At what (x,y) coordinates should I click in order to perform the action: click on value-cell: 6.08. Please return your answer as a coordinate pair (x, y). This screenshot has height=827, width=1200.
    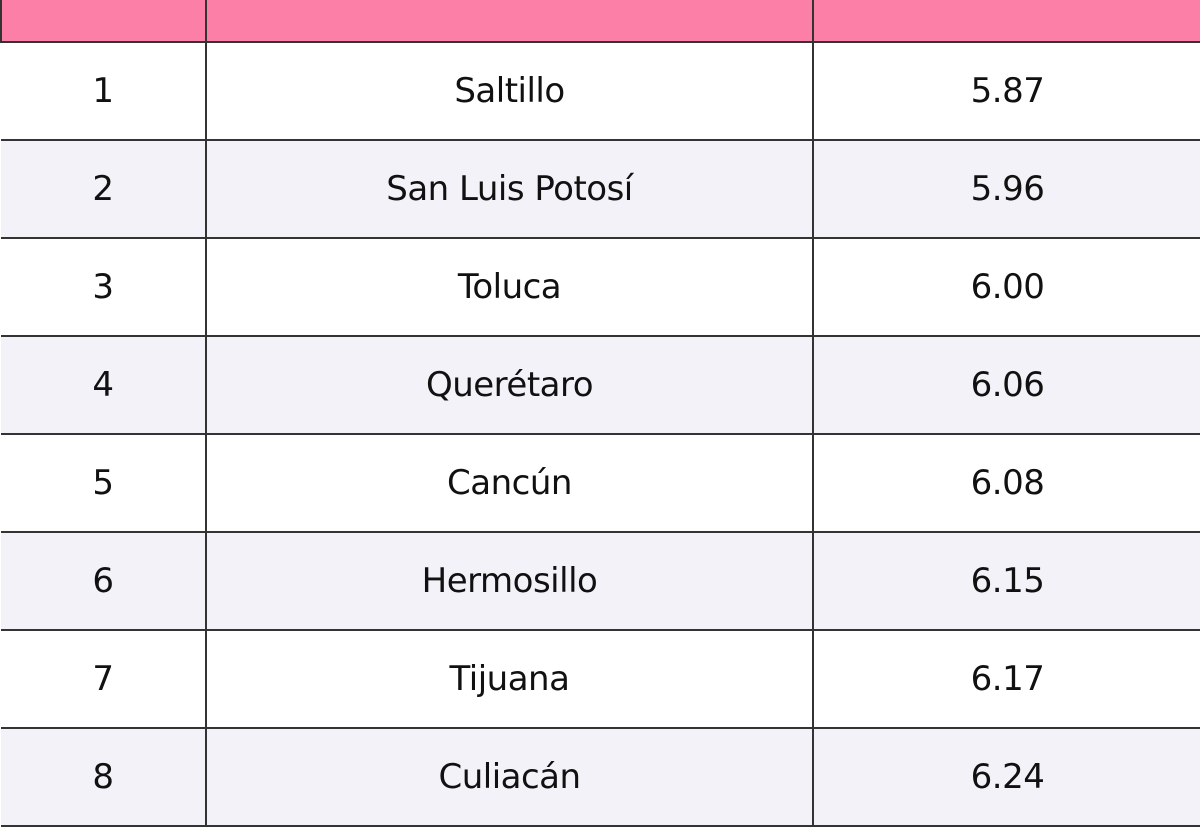
    Looking at the image, I should click on (1006, 483).